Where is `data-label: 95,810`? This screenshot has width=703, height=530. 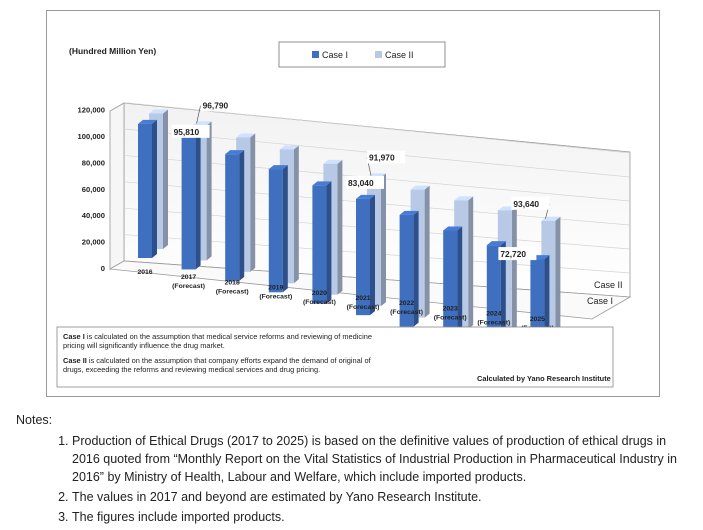
data-label: 95,810 is located at coordinates (190, 131).